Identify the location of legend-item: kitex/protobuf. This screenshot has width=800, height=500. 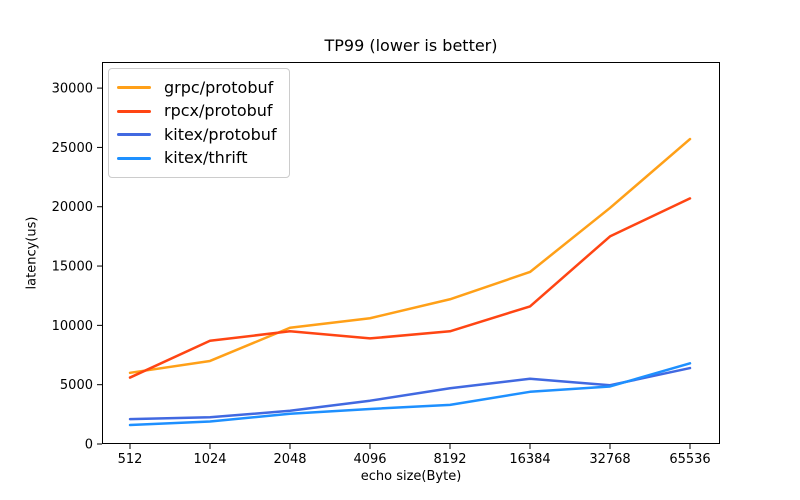
(198, 134).